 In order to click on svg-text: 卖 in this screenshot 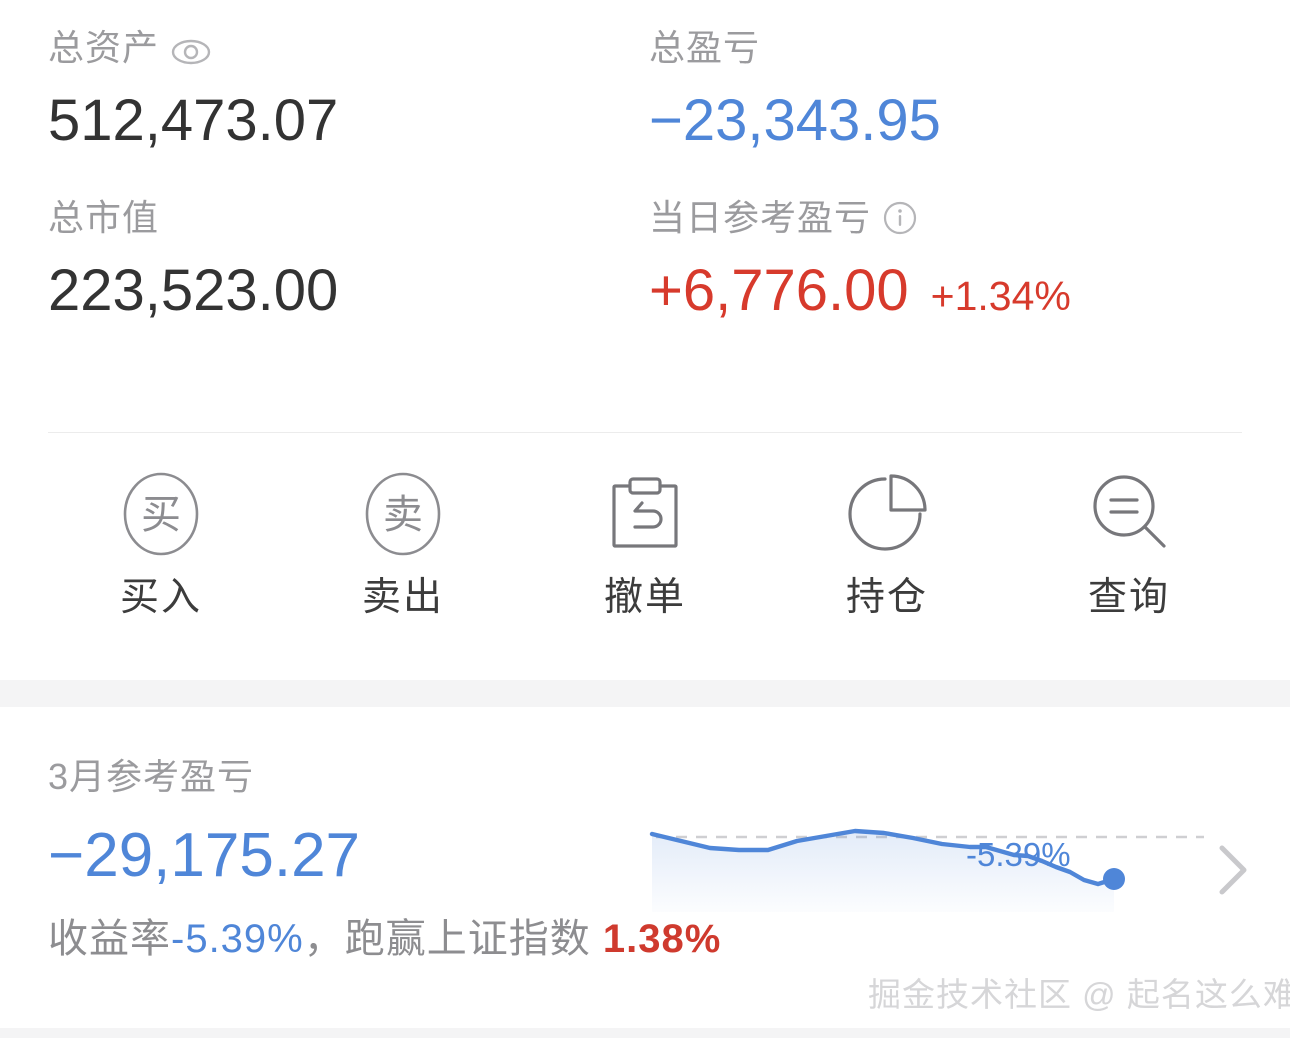, I will do `click(403, 515)`.